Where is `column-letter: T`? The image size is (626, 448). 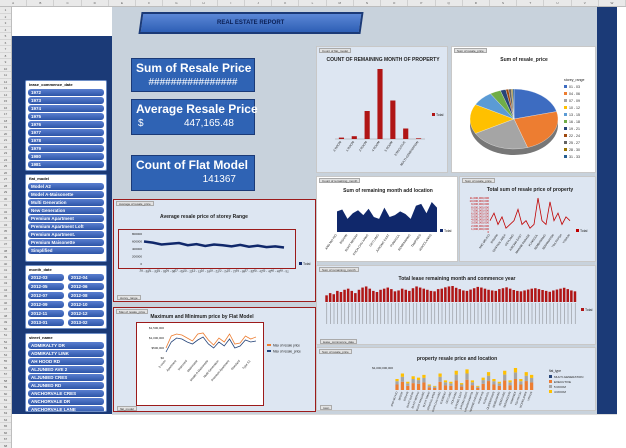 column-letter: T is located at coordinates (531, 3).